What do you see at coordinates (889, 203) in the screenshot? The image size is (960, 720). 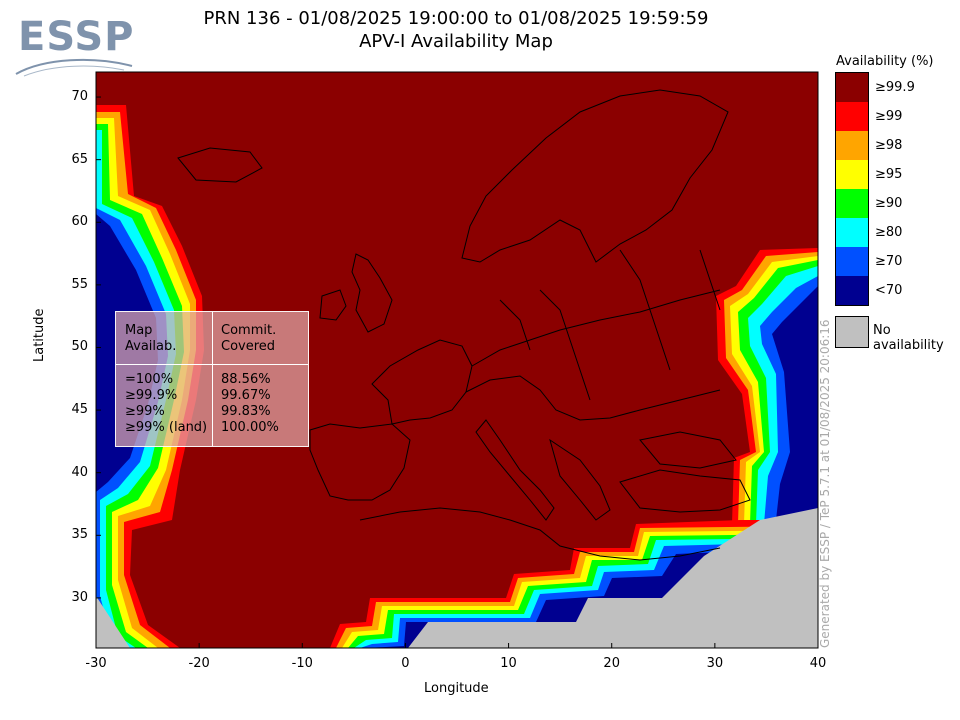 I see `legend-label: ≥90` at bounding box center [889, 203].